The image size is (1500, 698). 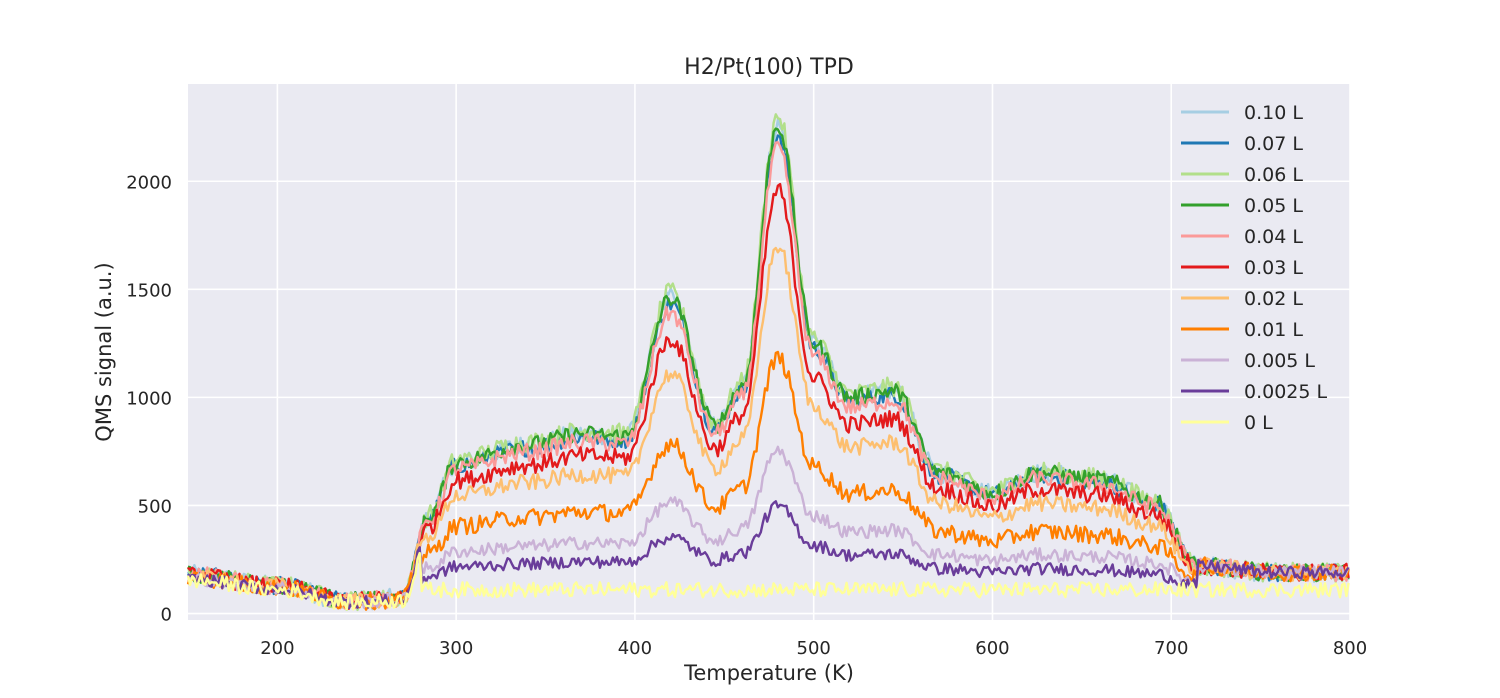 I want to click on y-tick-labels: 0 500 1000 1500 2000, so click(x=149, y=398).